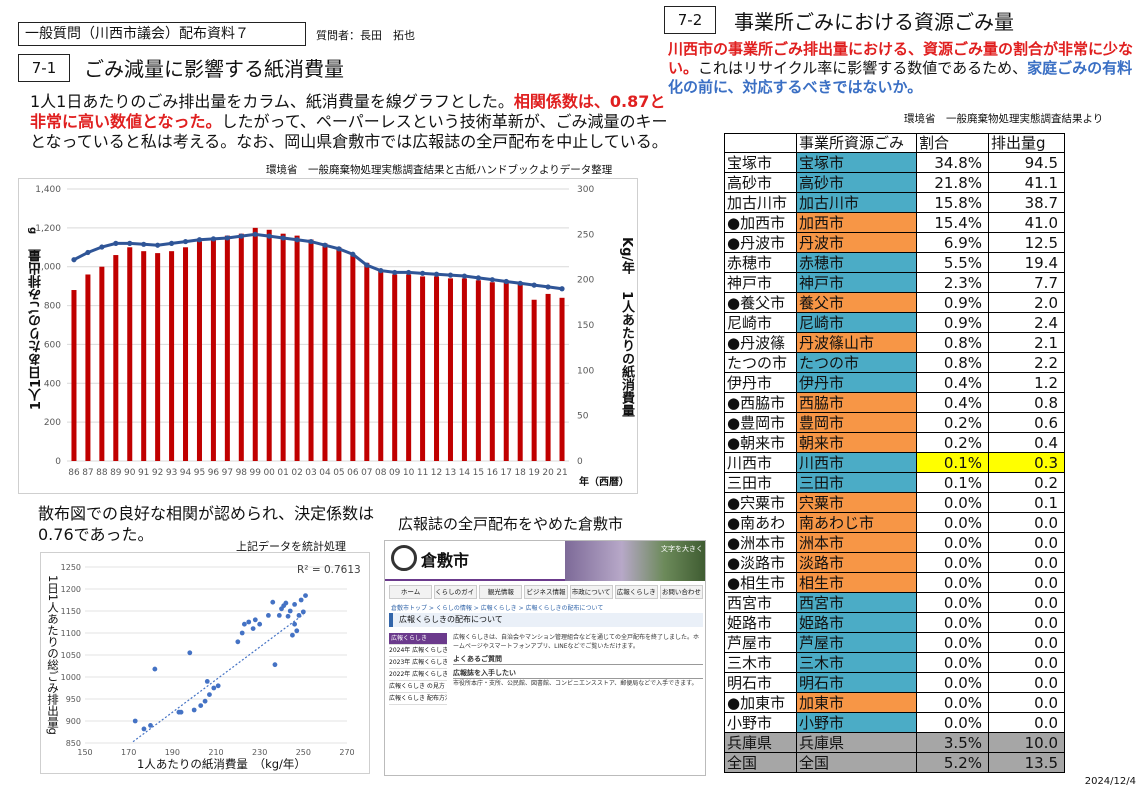 This screenshot has width=1144, height=792. I want to click on table-cell-city: 養父市, so click(856, 302).